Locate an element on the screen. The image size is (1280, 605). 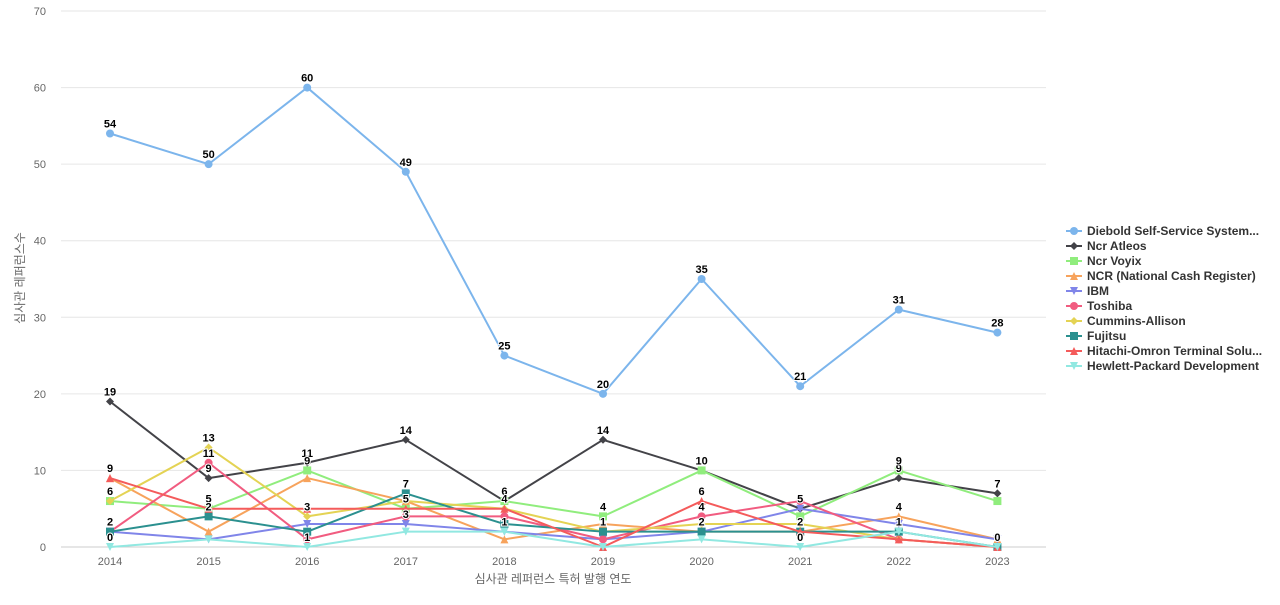
data-label: 35 is located at coordinates (701, 270).